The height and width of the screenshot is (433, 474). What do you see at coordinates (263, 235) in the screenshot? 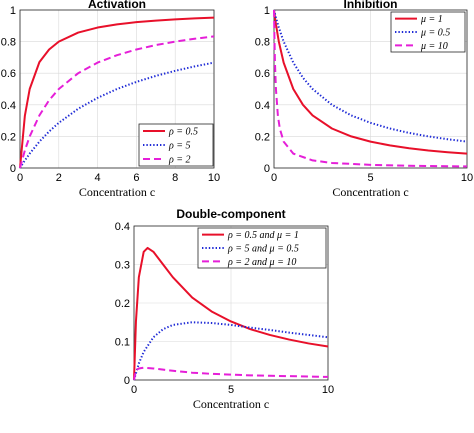
I see `legend-label-0: ρ = 0.5 and μ = 1` at bounding box center [263, 235].